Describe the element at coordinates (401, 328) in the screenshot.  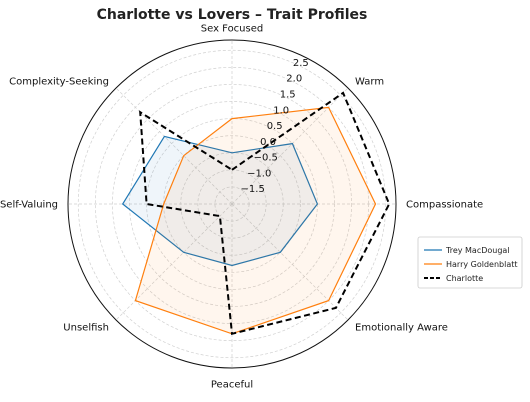
I see `axis-label: Emotionally Aware` at that location.